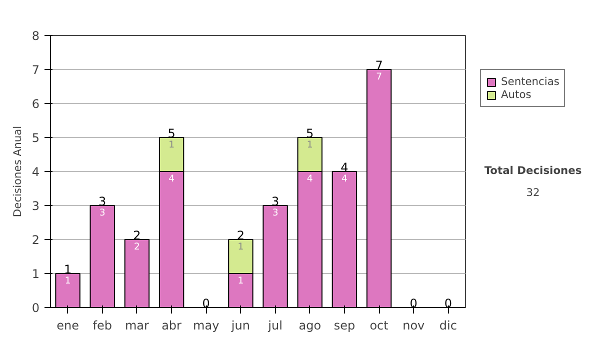 Image resolution: width=600 pixels, height=340 pixels. I want to click on y-tick-label: 1, so click(36, 274).